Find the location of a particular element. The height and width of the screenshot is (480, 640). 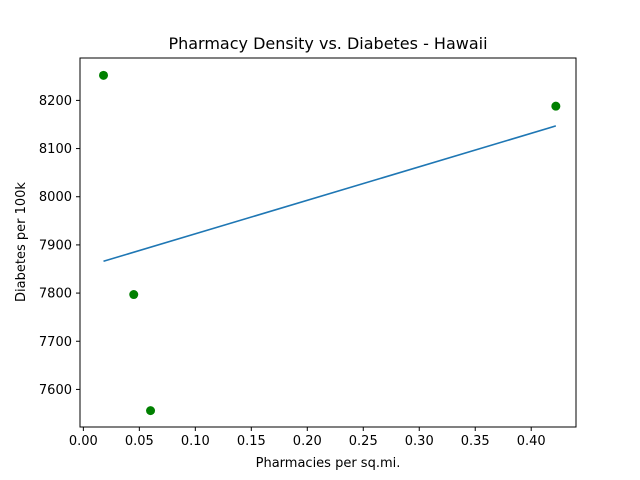

y-tick-label: 8000 is located at coordinates (55, 197).